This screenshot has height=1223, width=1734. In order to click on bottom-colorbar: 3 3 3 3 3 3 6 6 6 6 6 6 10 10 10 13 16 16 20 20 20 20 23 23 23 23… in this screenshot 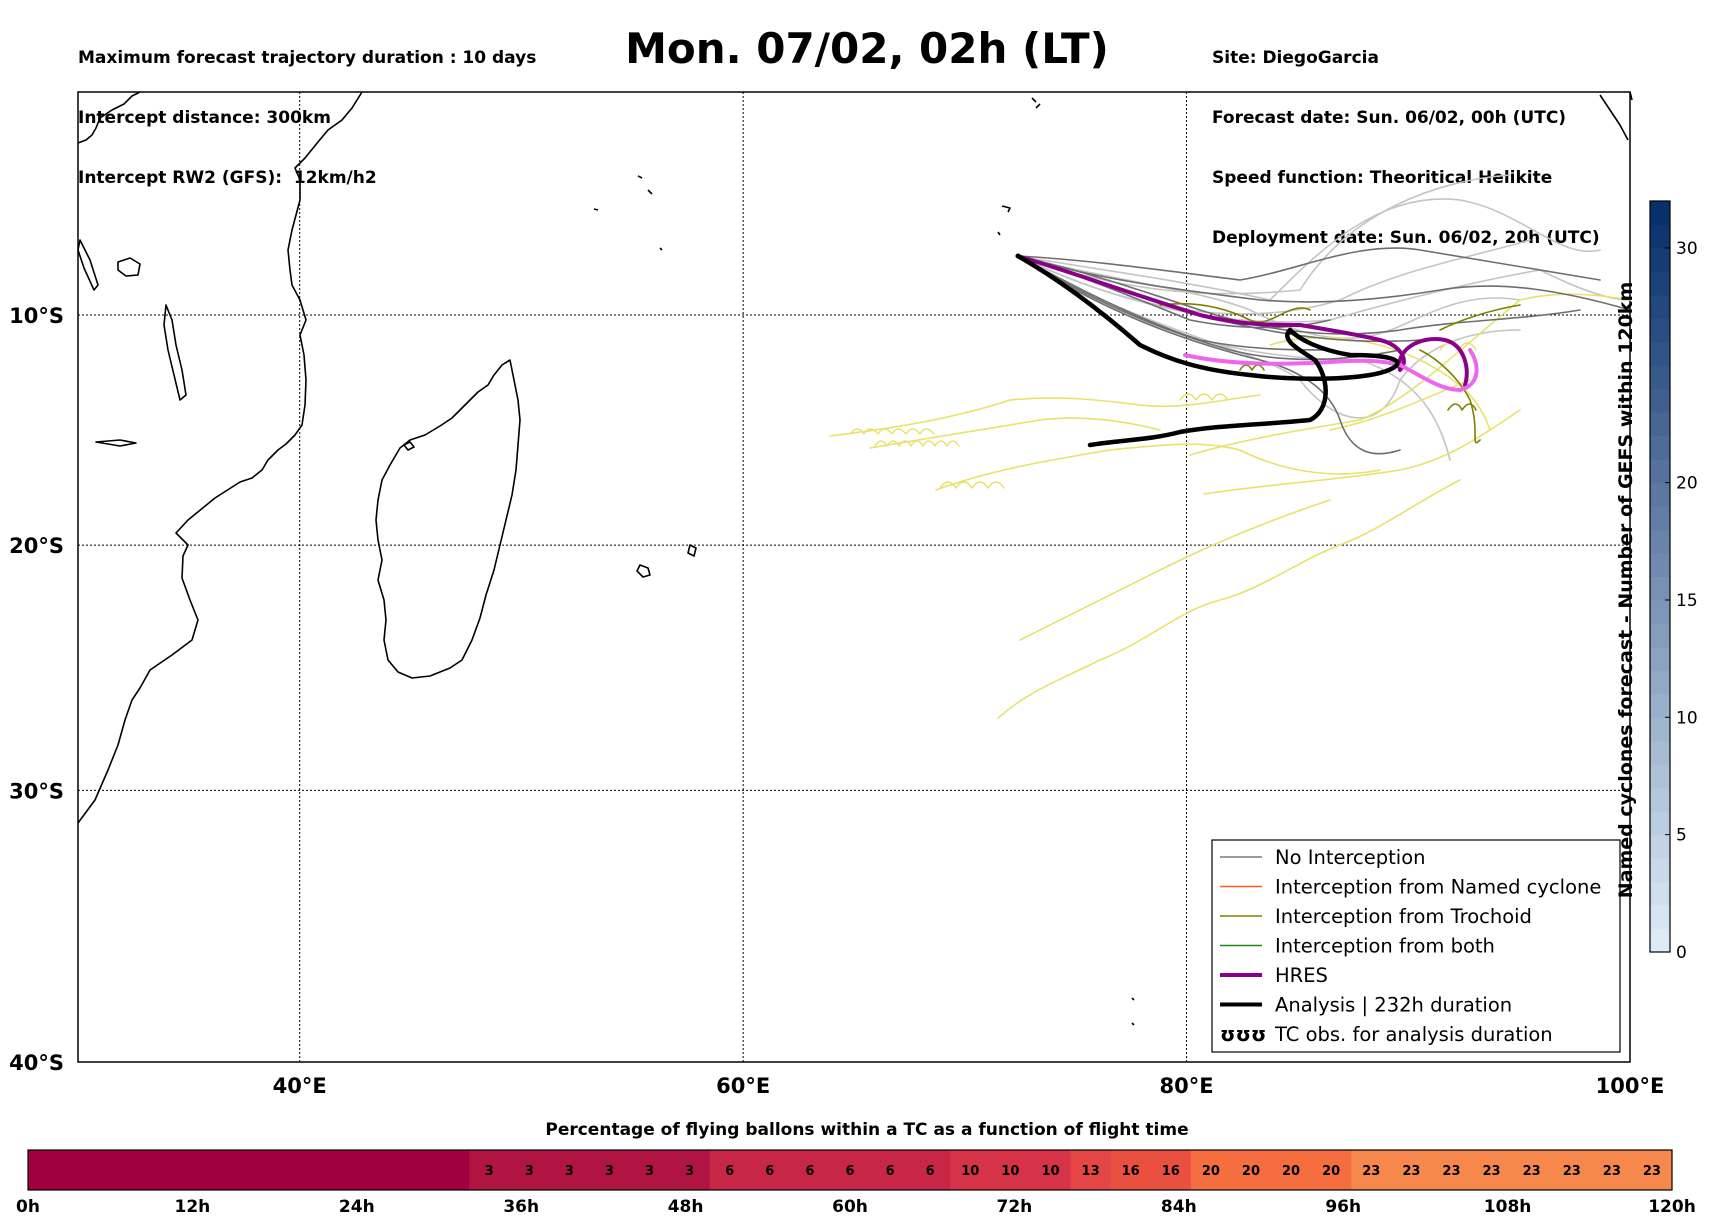, I will do `click(856, 1183)`.